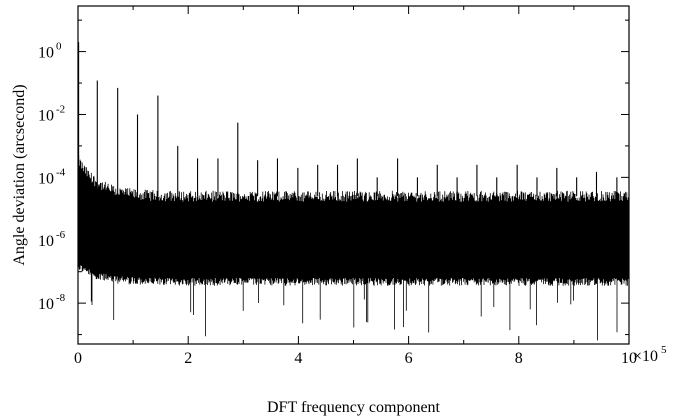 The width and height of the screenshot is (697, 419). I want to click on x-multiplier-label: ×10, so click(645, 356).